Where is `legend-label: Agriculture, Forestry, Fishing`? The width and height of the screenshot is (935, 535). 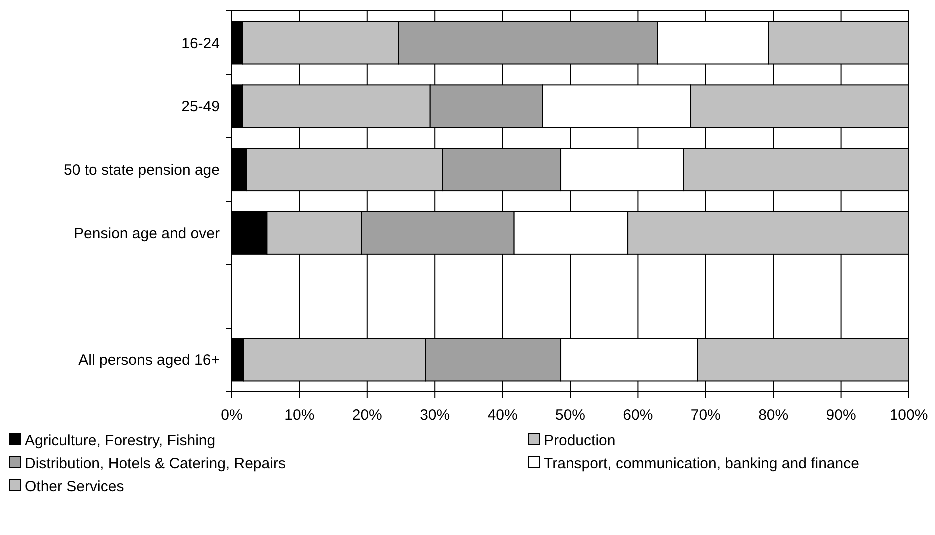 legend-label: Agriculture, Forestry, Fishing is located at coordinates (120, 441).